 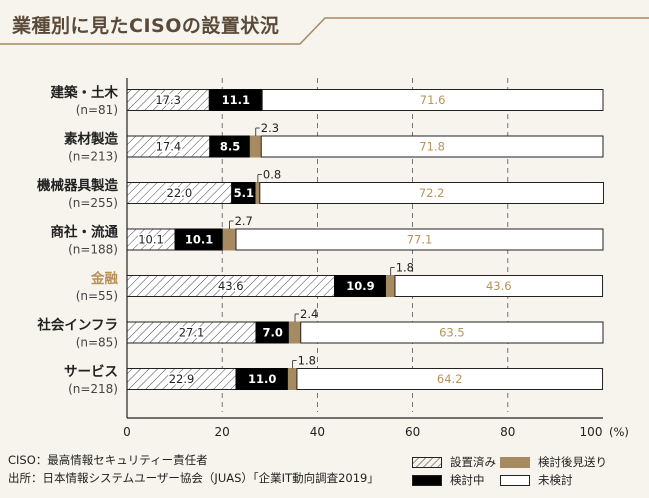 What do you see at coordinates (127, 432) in the screenshot?
I see `x-tick-label: 0` at bounding box center [127, 432].